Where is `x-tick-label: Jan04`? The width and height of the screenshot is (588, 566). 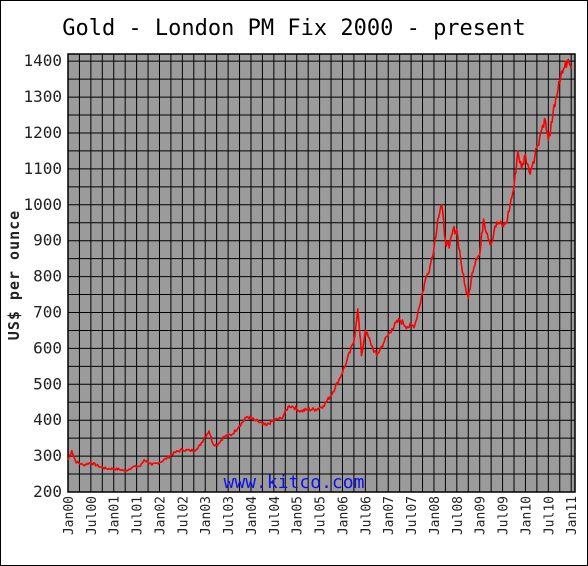 x-tick-label: Jan04 is located at coordinates (252, 515).